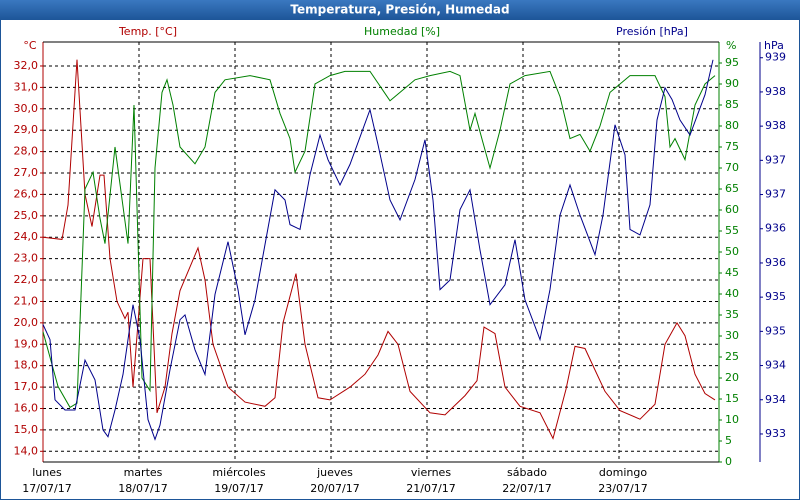 The width and height of the screenshot is (800, 500). Describe the element at coordinates (147, 31) in the screenshot. I see `series-name: Temp. [°C]` at that location.